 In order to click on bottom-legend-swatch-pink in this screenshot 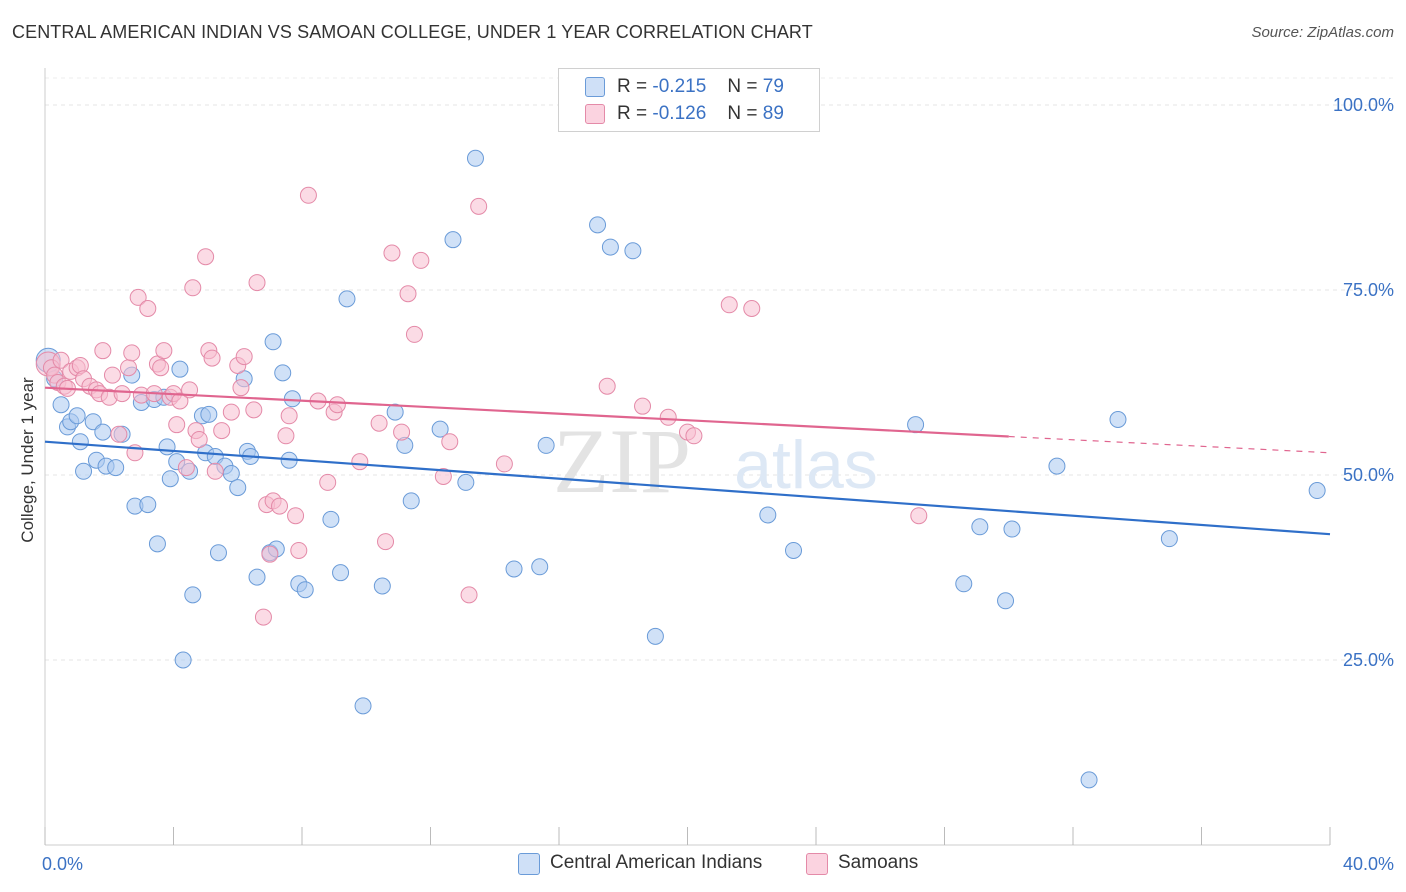, I will do `click(817, 864)`.